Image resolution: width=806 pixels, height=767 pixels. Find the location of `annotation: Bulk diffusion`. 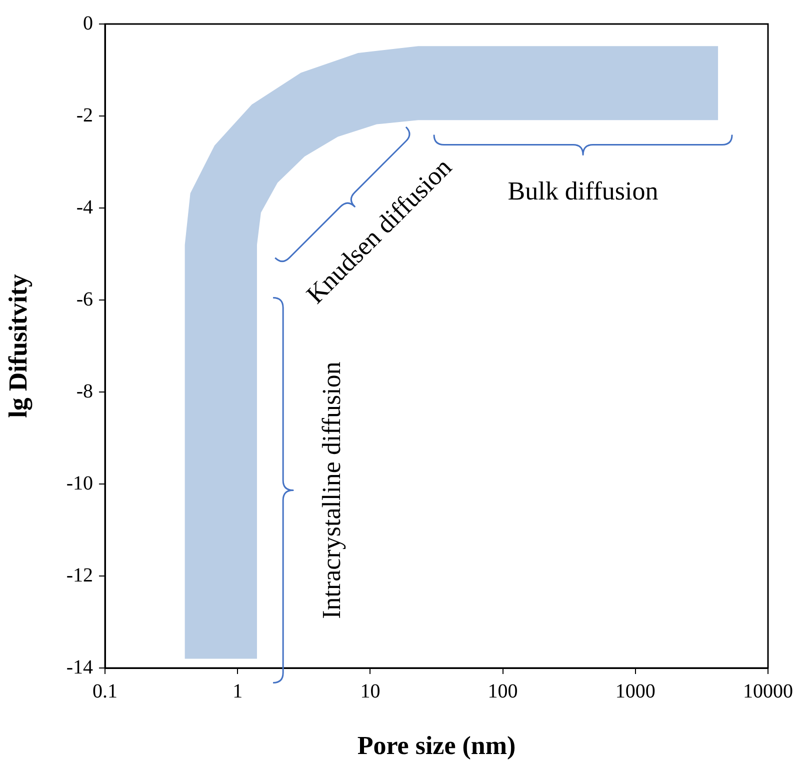

annotation: Bulk diffusion is located at coordinates (583, 191).